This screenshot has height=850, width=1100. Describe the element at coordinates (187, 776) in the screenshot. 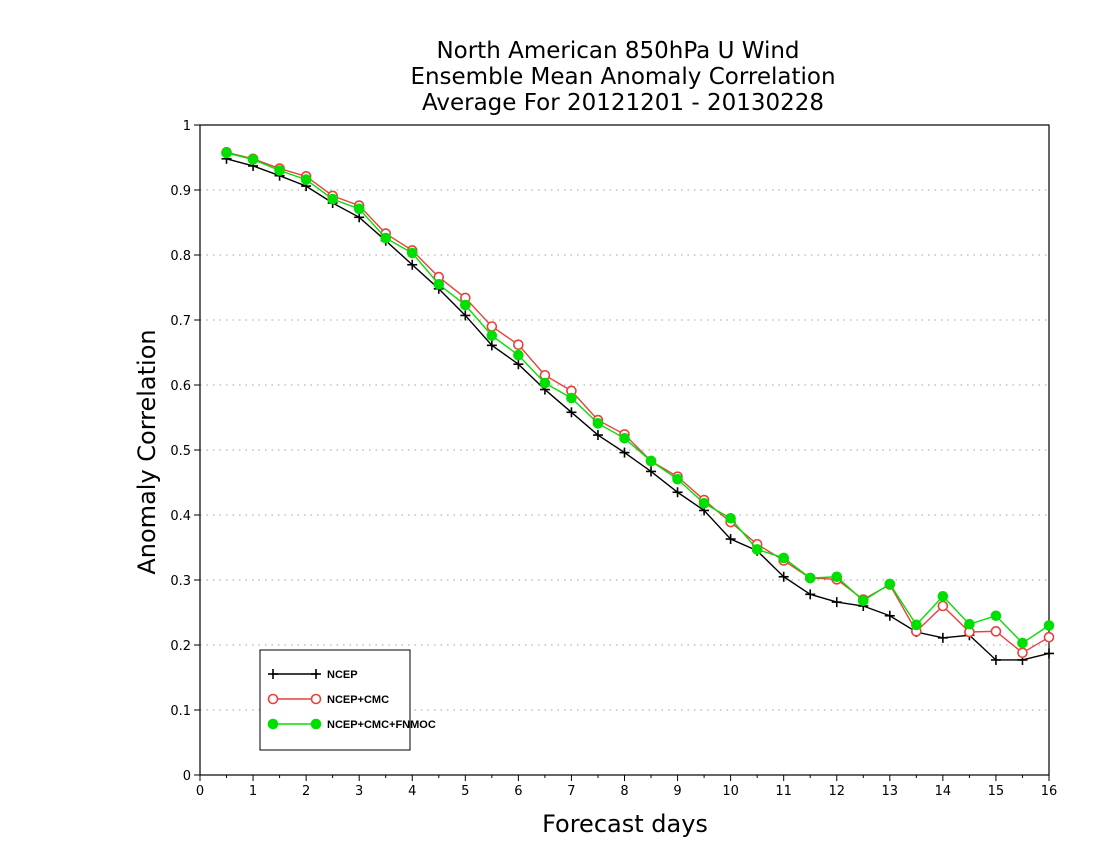

I see `y-tick-label: 0` at that location.